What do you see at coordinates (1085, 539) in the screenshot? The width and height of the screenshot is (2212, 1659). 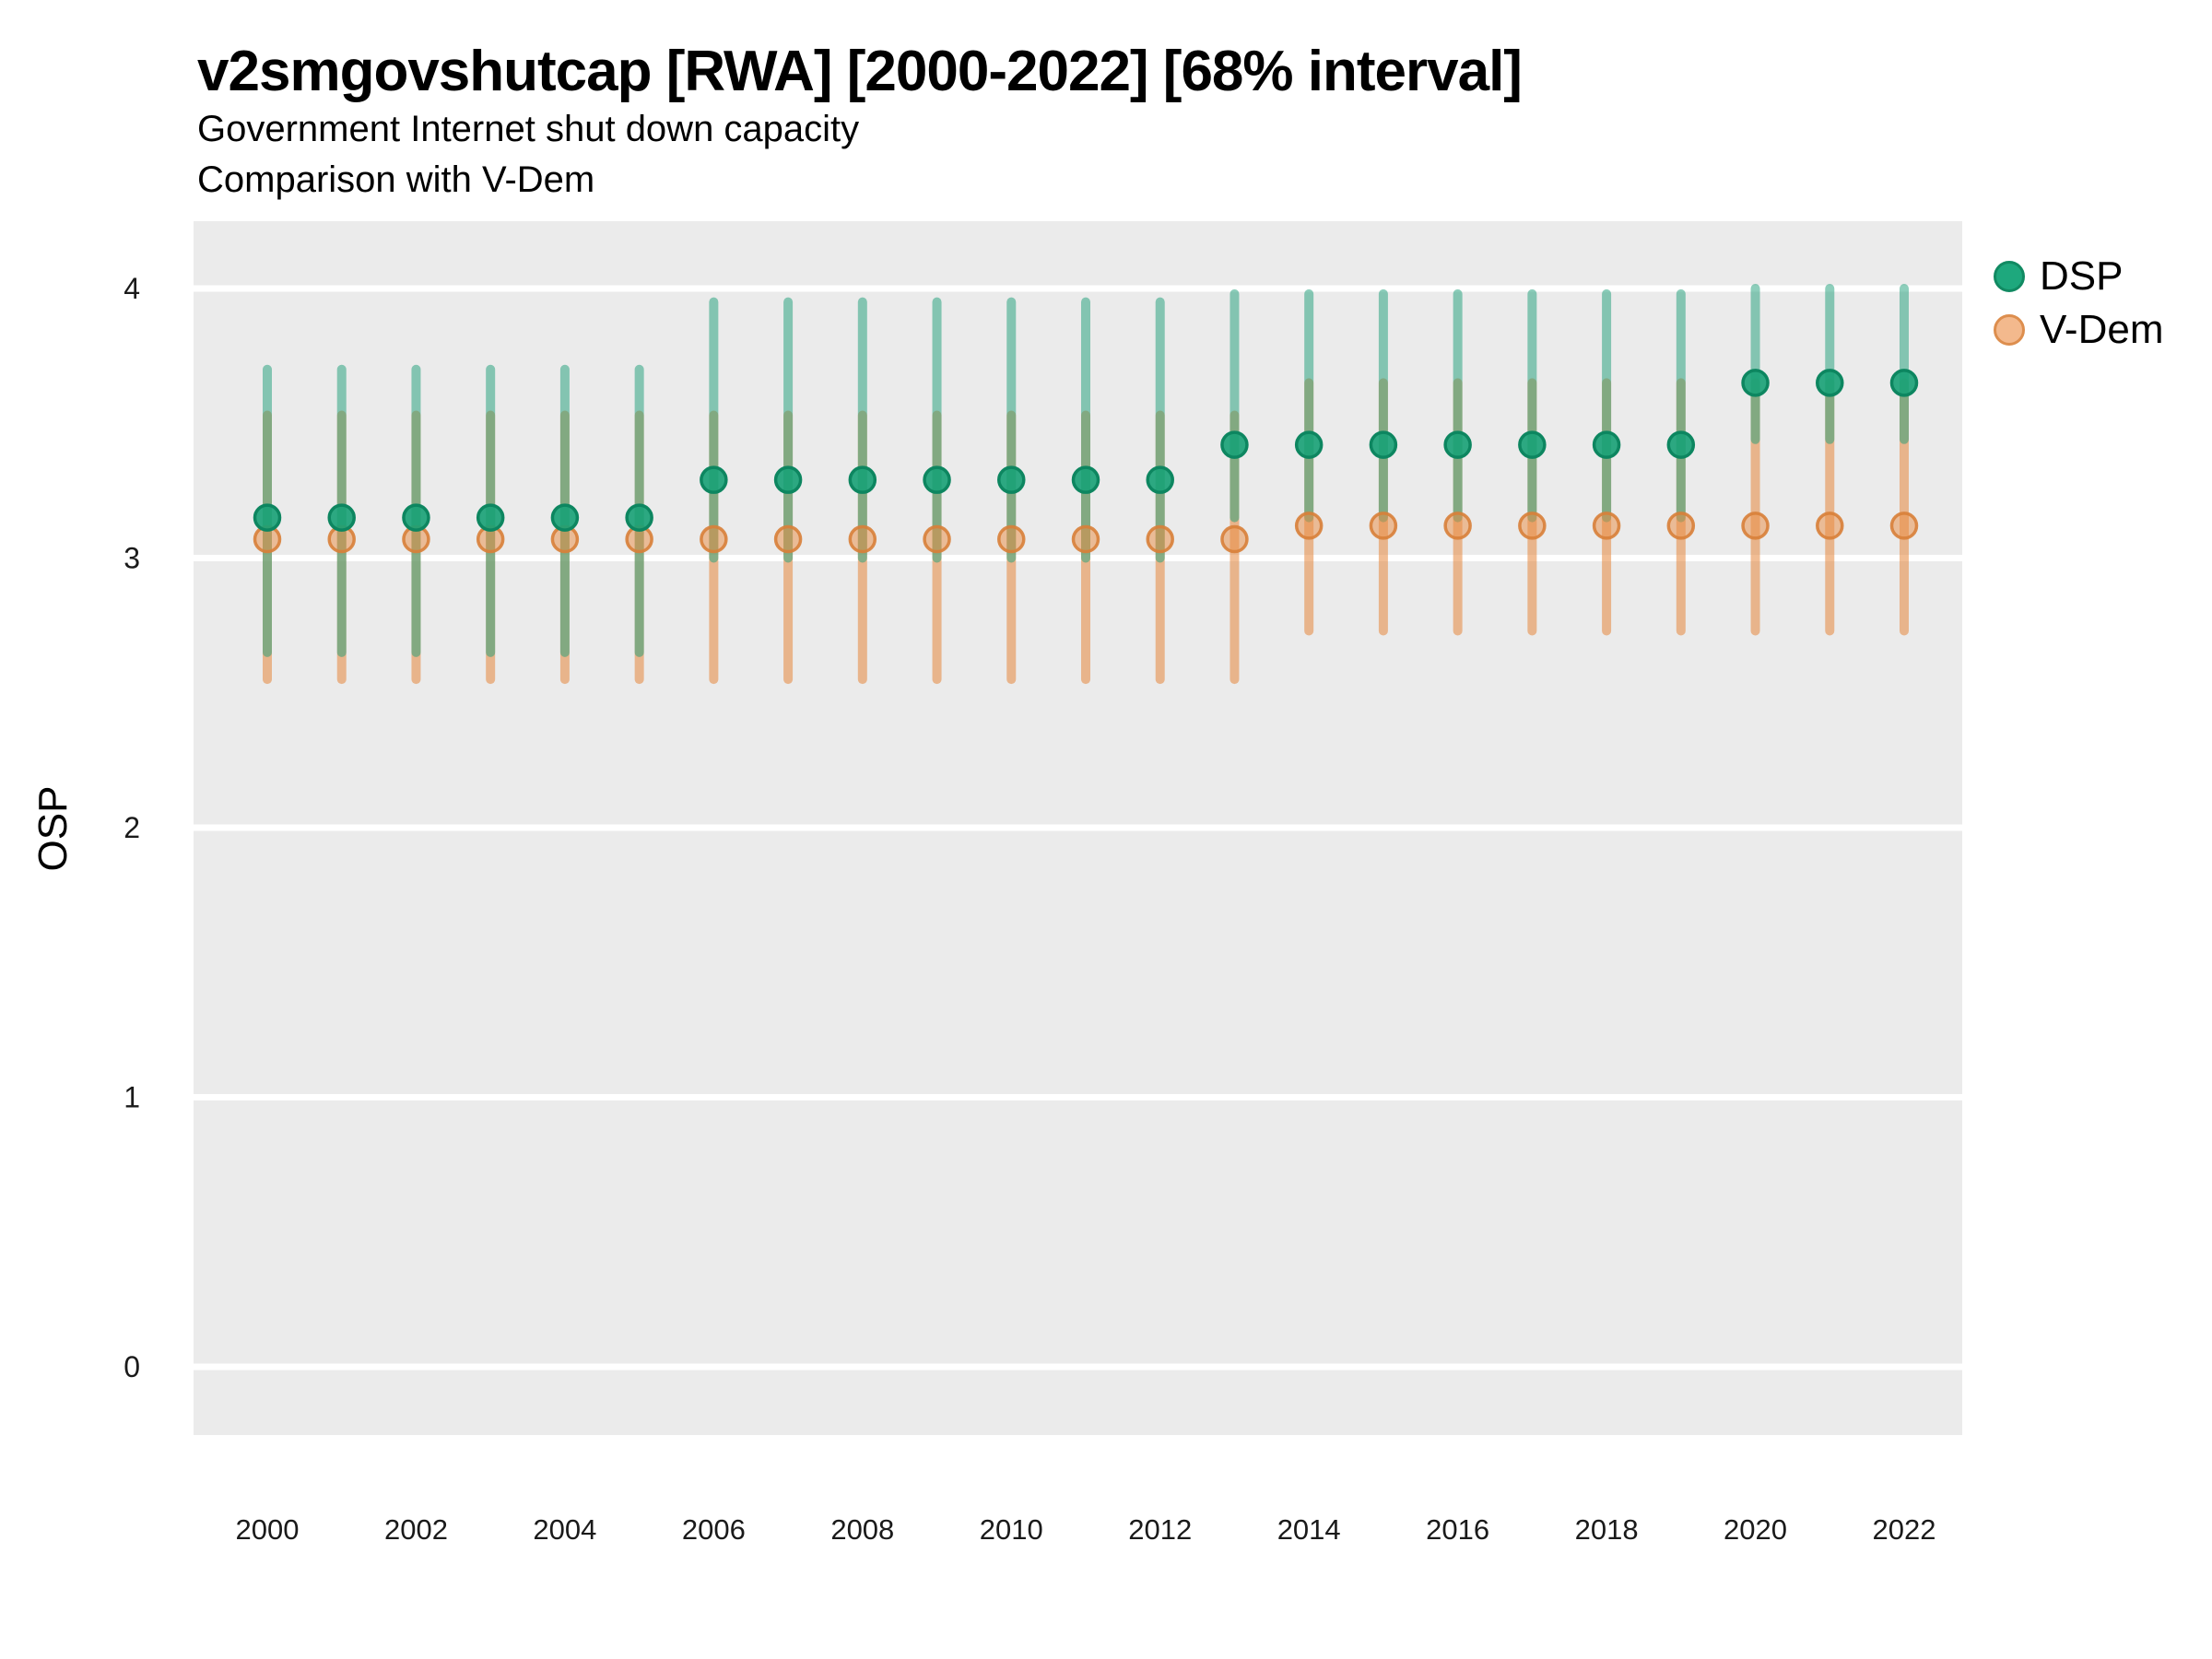 I see `vdem-point-2011` at bounding box center [1085, 539].